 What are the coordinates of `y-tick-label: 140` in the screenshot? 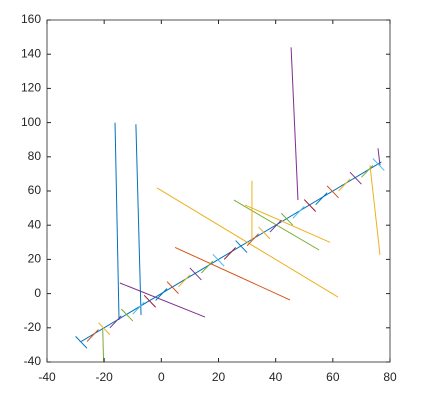 It's located at (31, 53).